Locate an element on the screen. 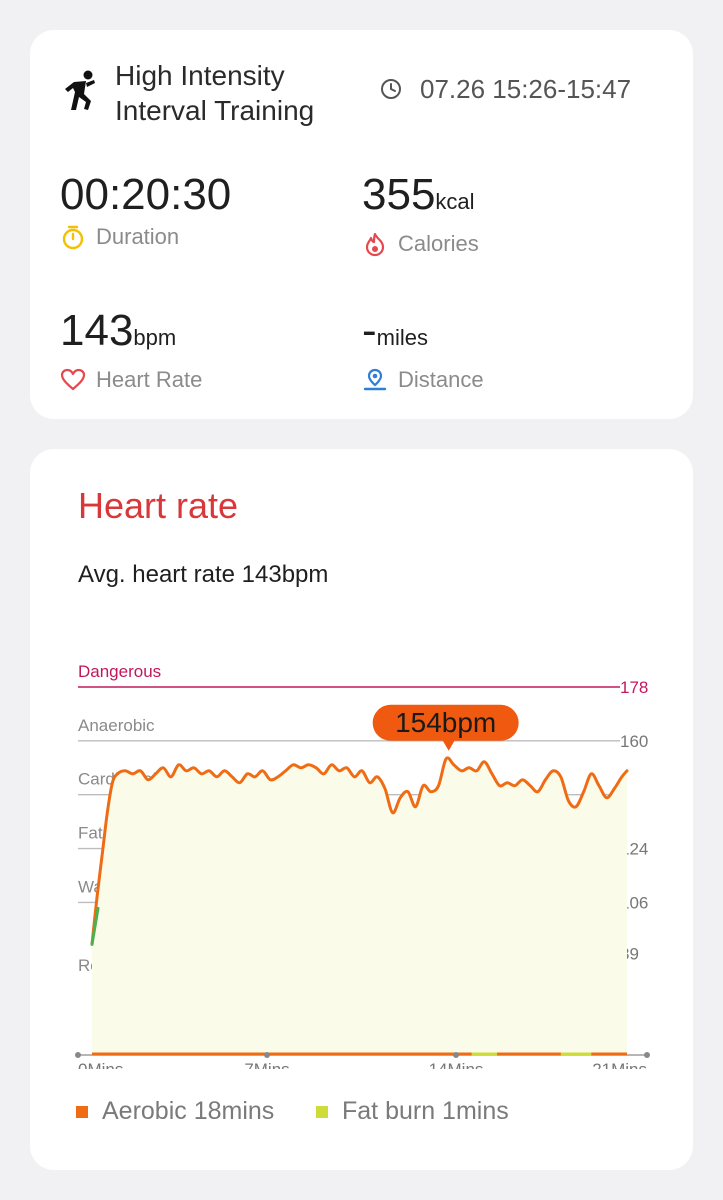 This screenshot has width=723, height=1200. fat-burn-swatch is located at coordinates (322, 1111).